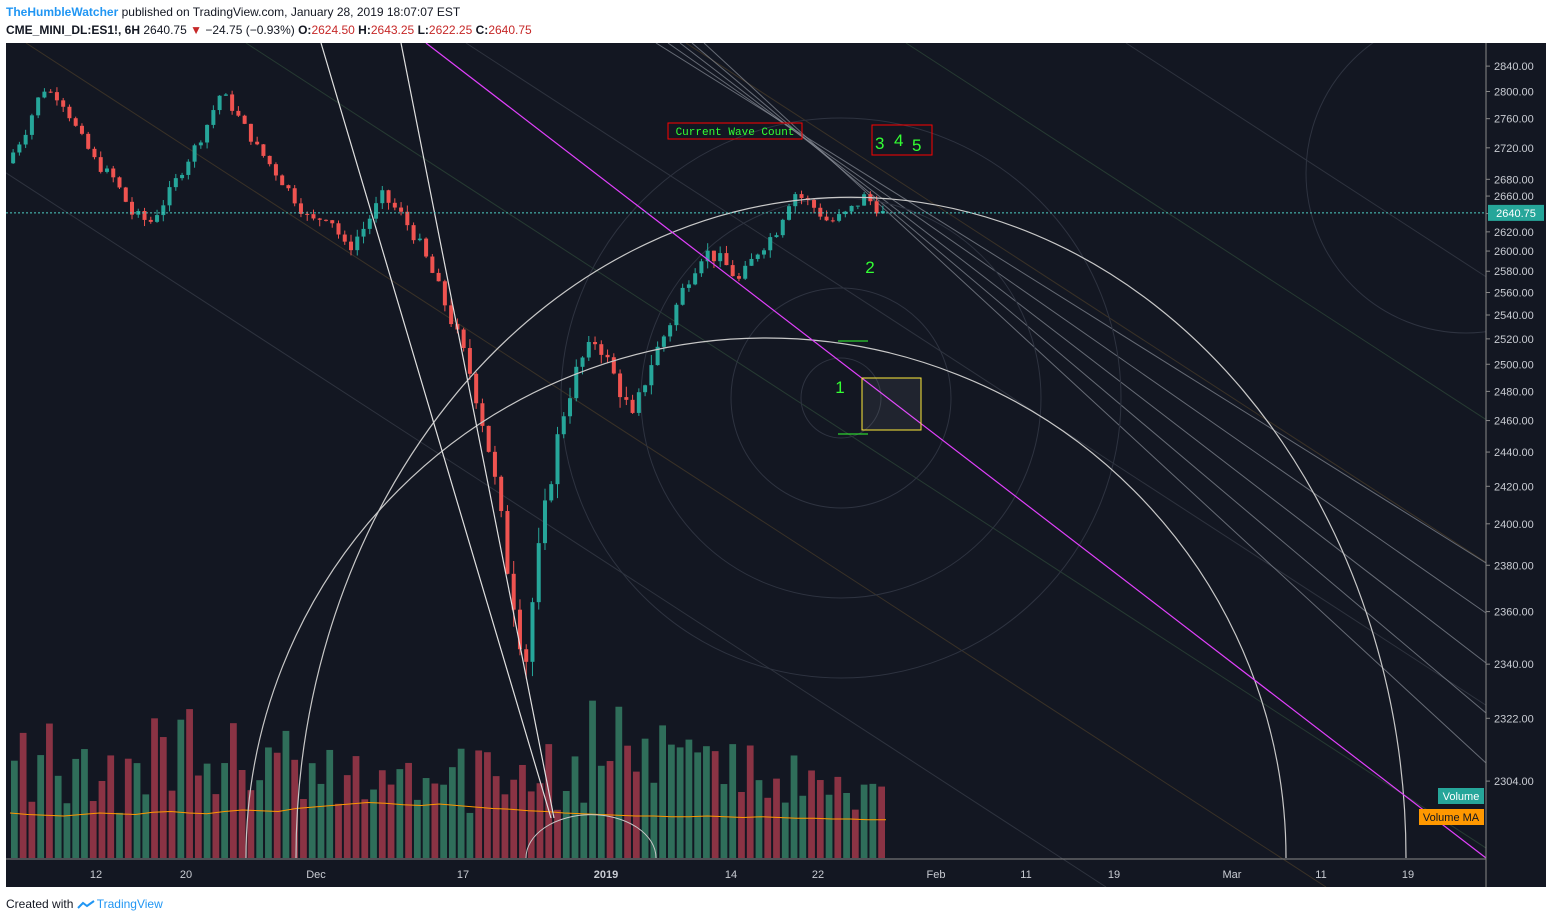  What do you see at coordinates (775, 904) in the screenshot?
I see `footer: Created with TradingView` at bounding box center [775, 904].